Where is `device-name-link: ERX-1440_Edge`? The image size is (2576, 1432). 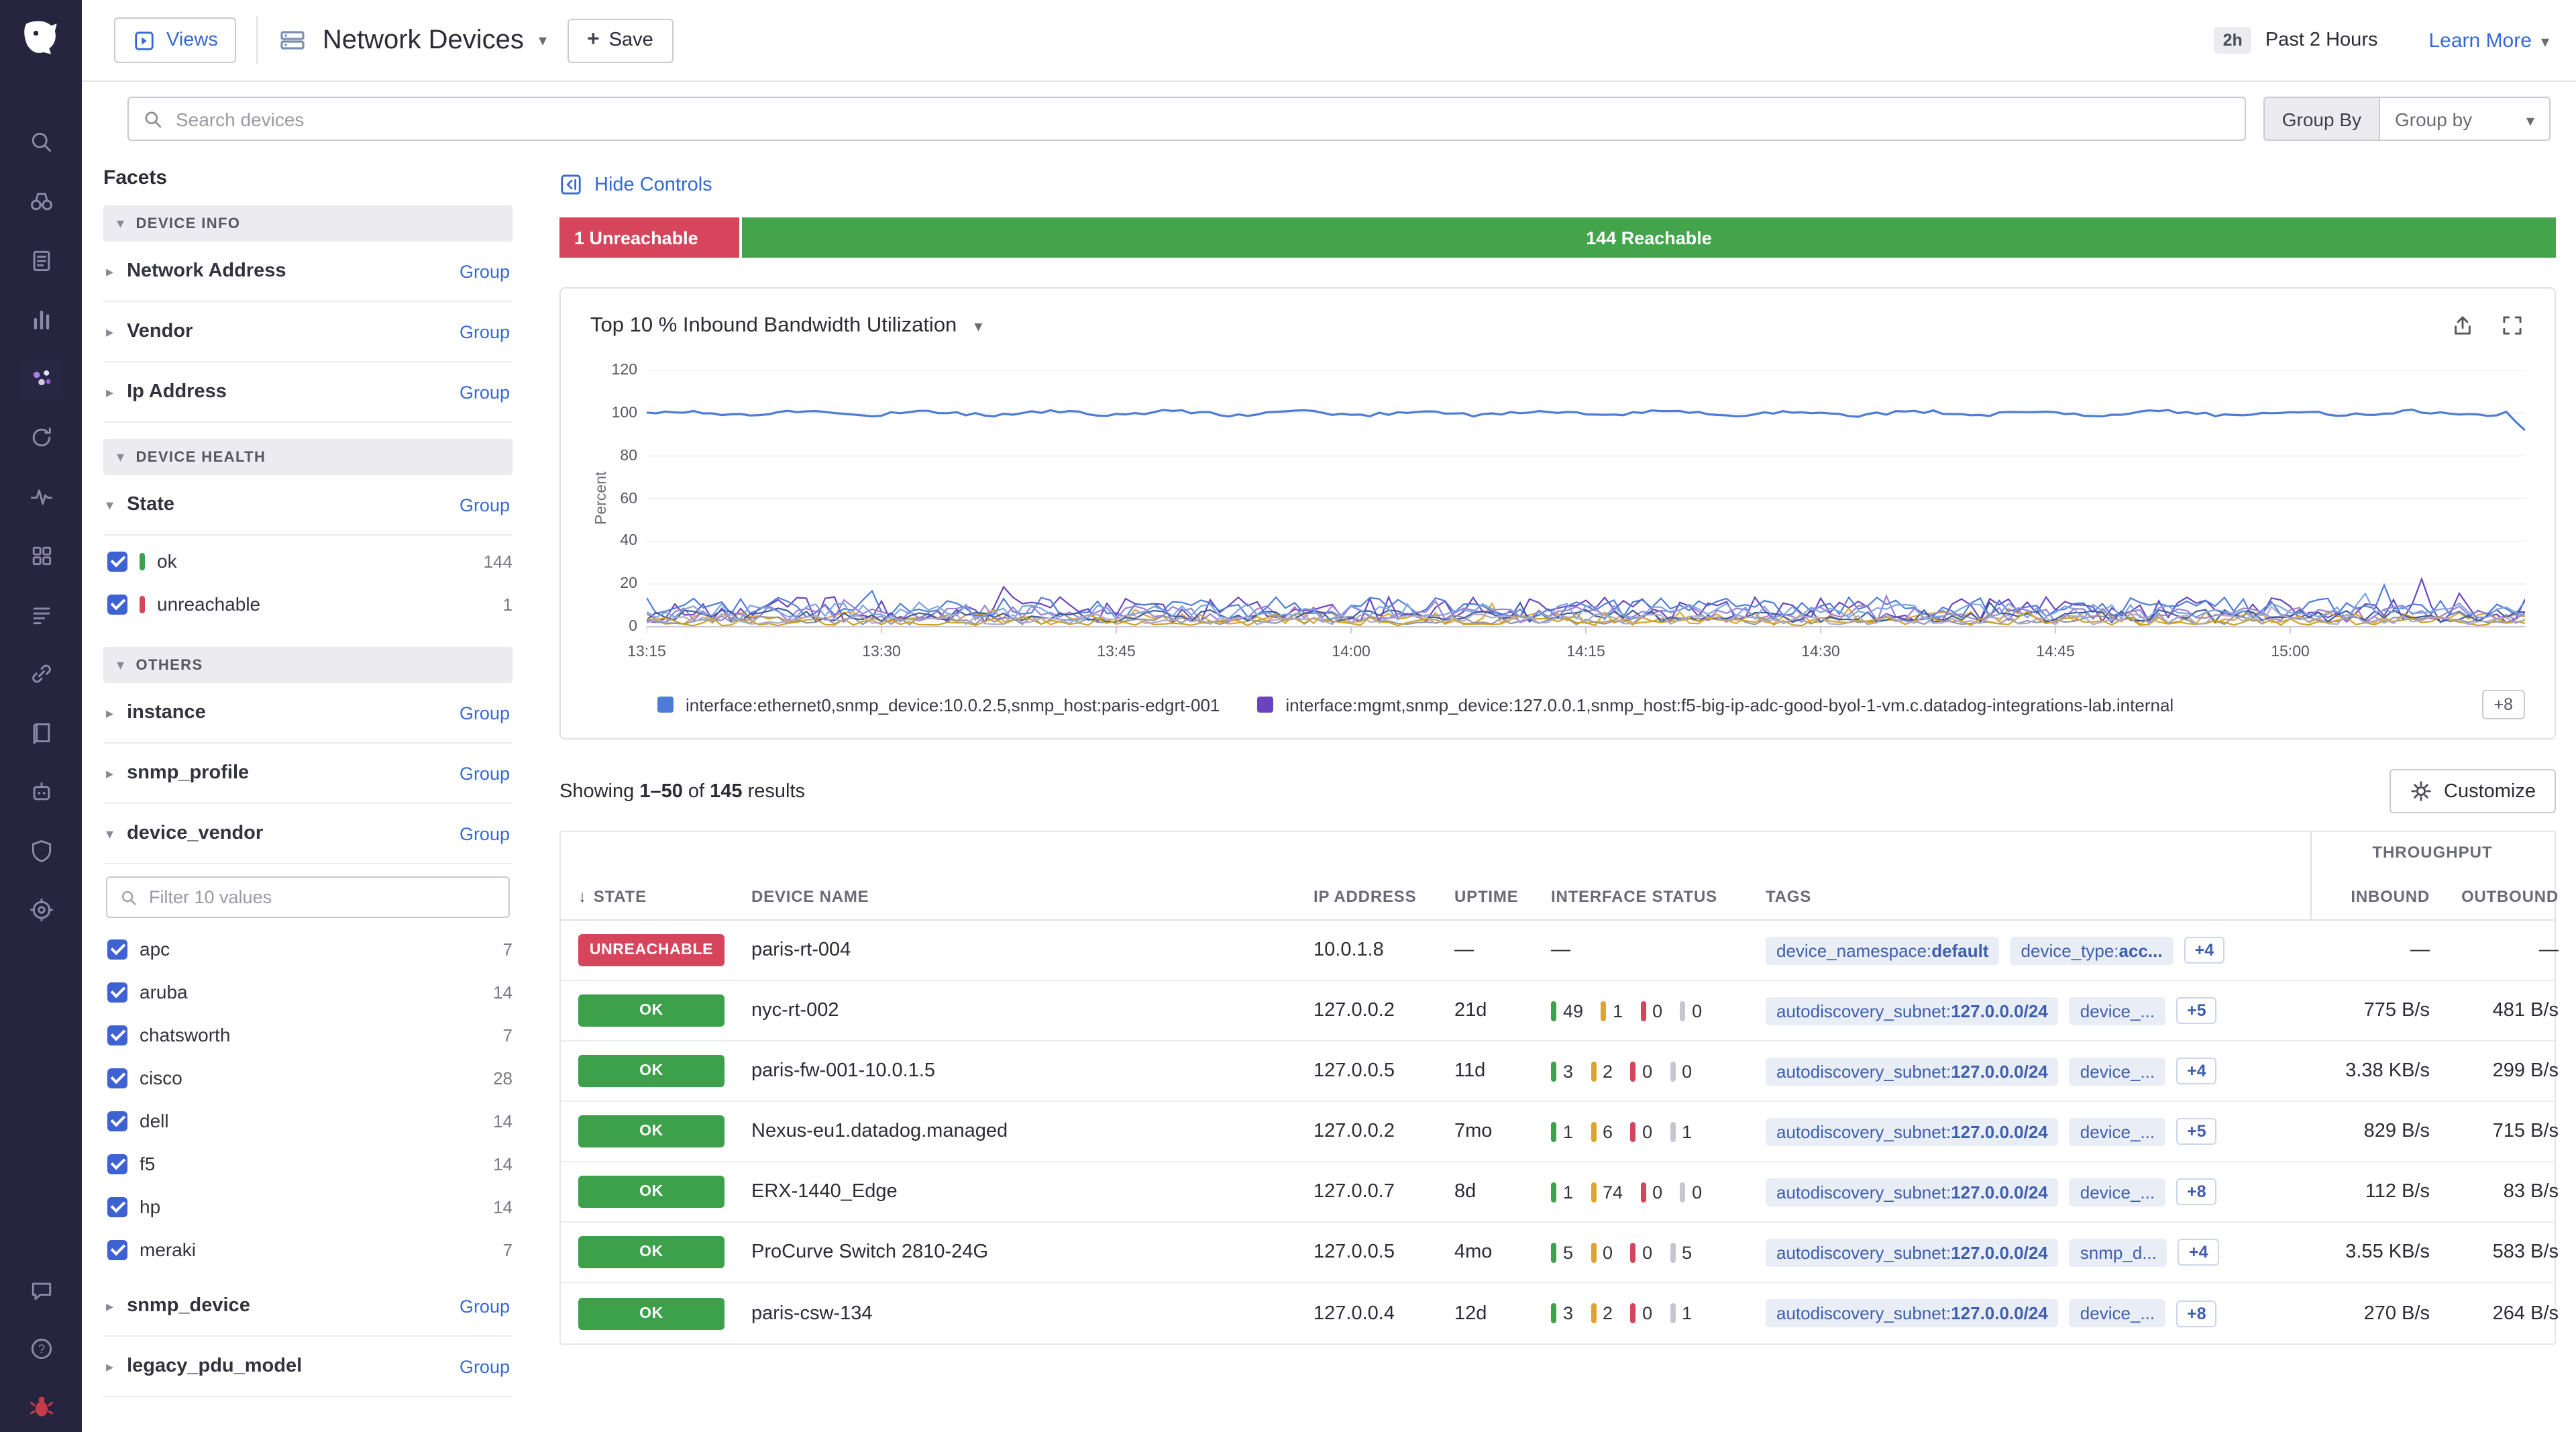
device-name-link: ERX-1440_Edge is located at coordinates (824, 1192).